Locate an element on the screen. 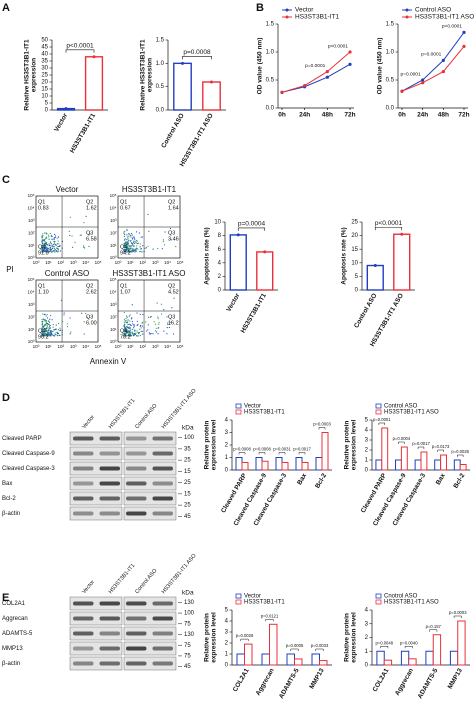  annotation: p=0.0121 is located at coordinates (270, 615).